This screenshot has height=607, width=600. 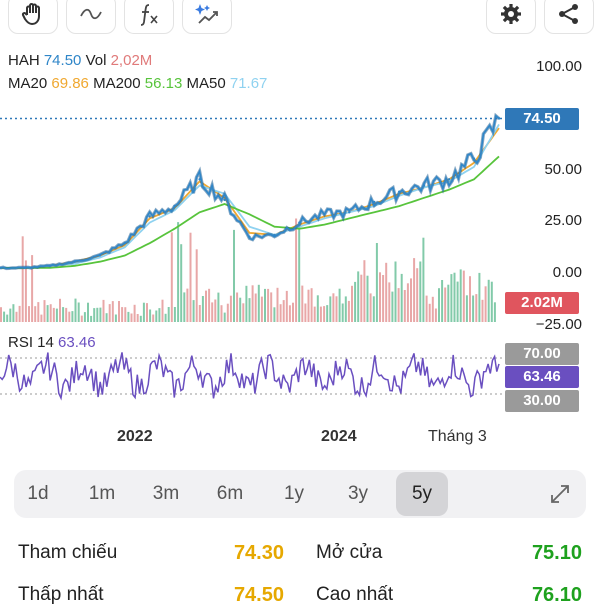 I want to click on volume-tag: 2.02M, so click(x=542, y=303).